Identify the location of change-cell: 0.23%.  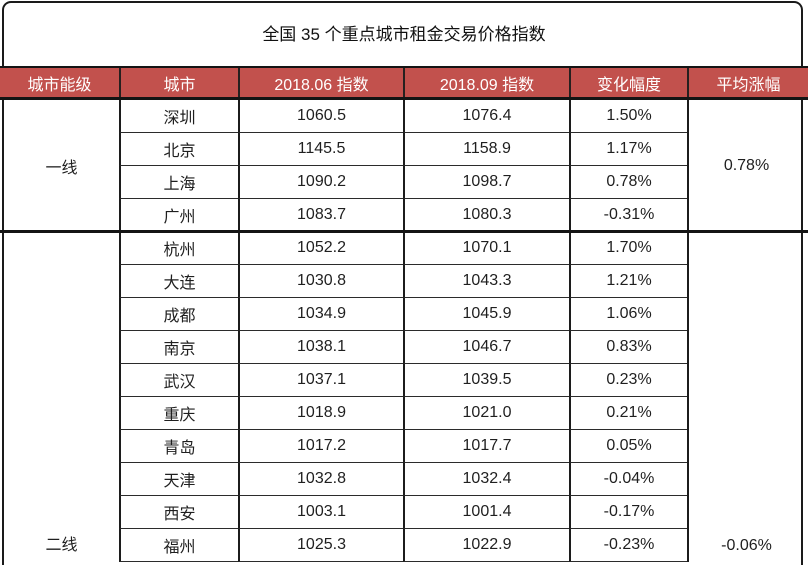
(628, 380).